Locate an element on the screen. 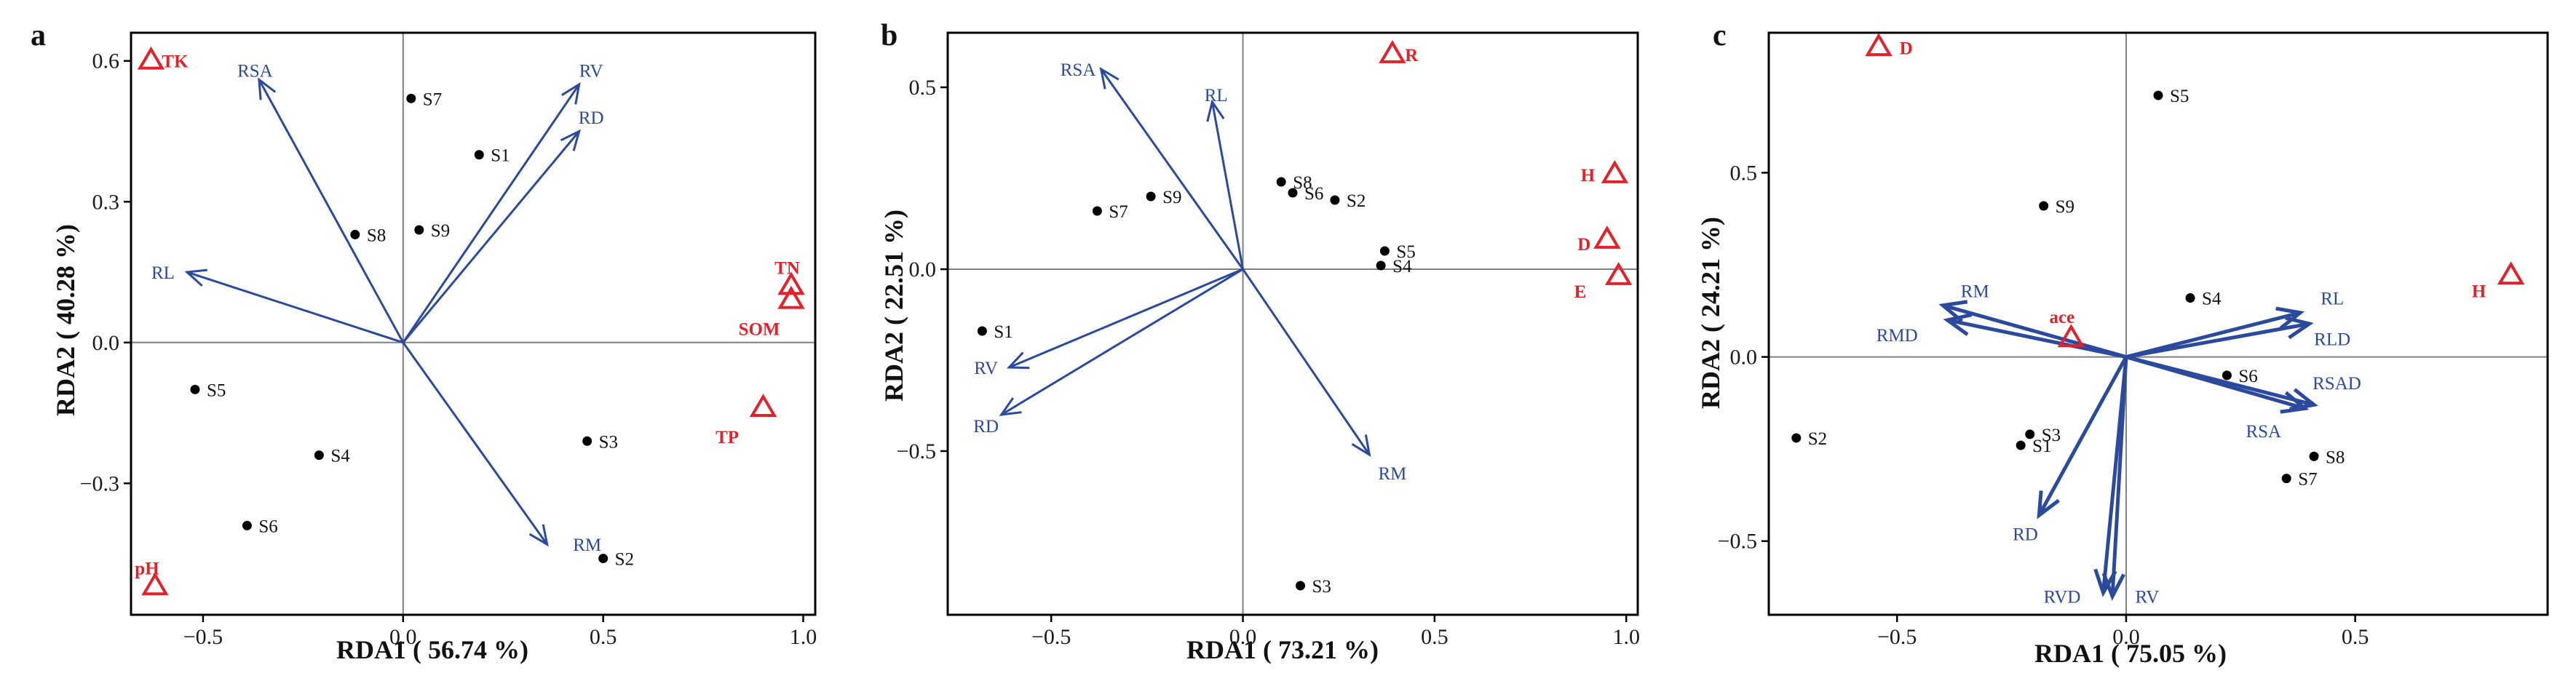  panel-a-arrow-rsa is located at coordinates (331, 211).